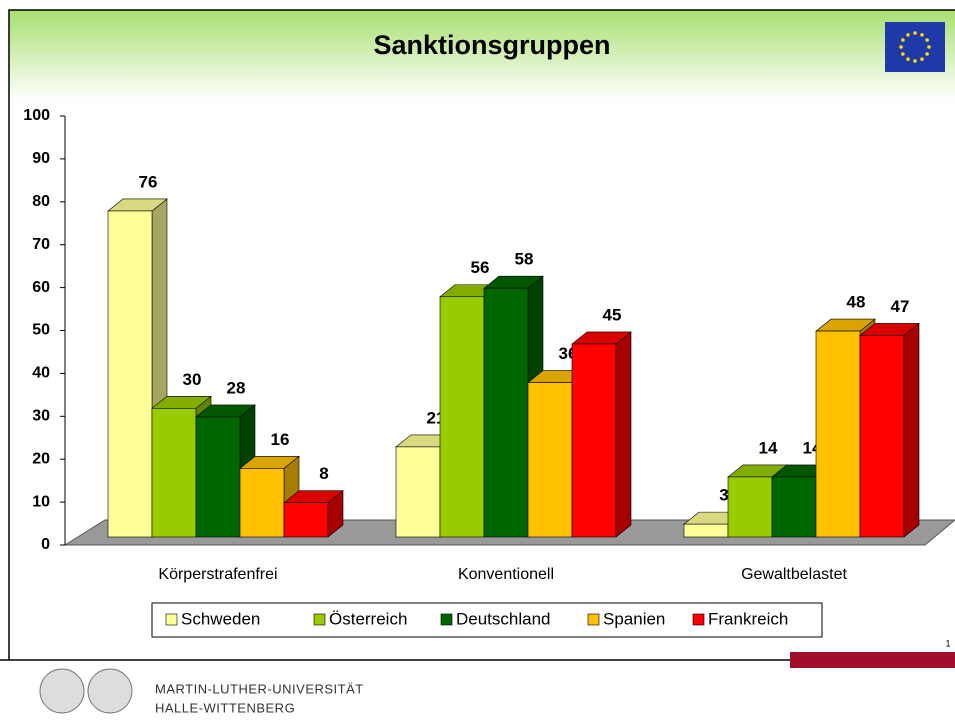 The height and width of the screenshot is (722, 955). What do you see at coordinates (41, 287) in the screenshot?
I see `y-tick-label: 60` at bounding box center [41, 287].